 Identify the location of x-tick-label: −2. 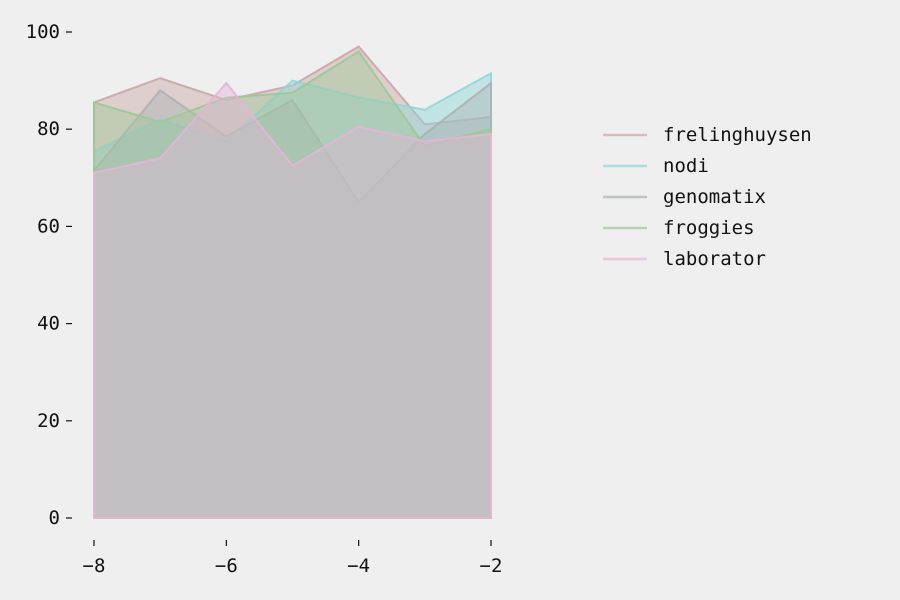
(491, 566).